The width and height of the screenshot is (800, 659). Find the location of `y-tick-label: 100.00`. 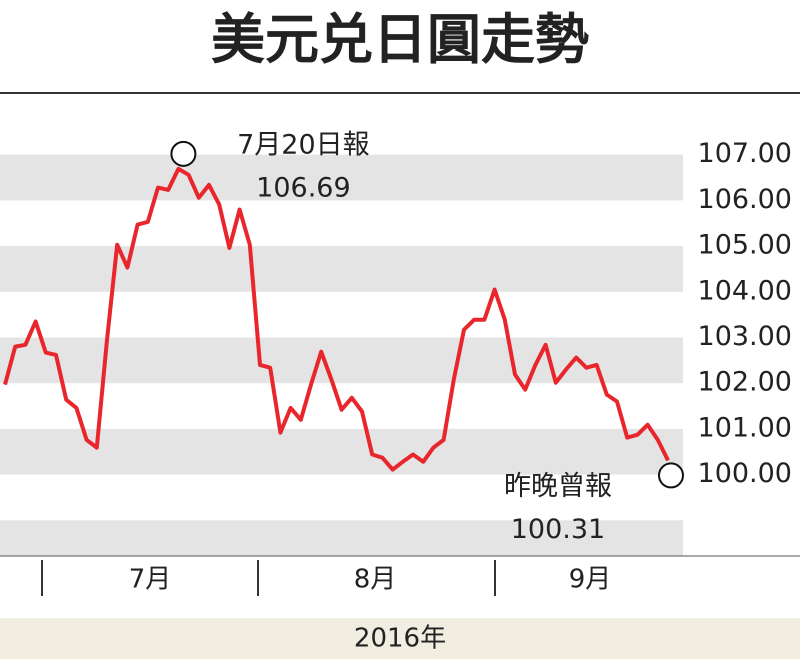

y-tick-label: 100.00 is located at coordinates (745, 473).